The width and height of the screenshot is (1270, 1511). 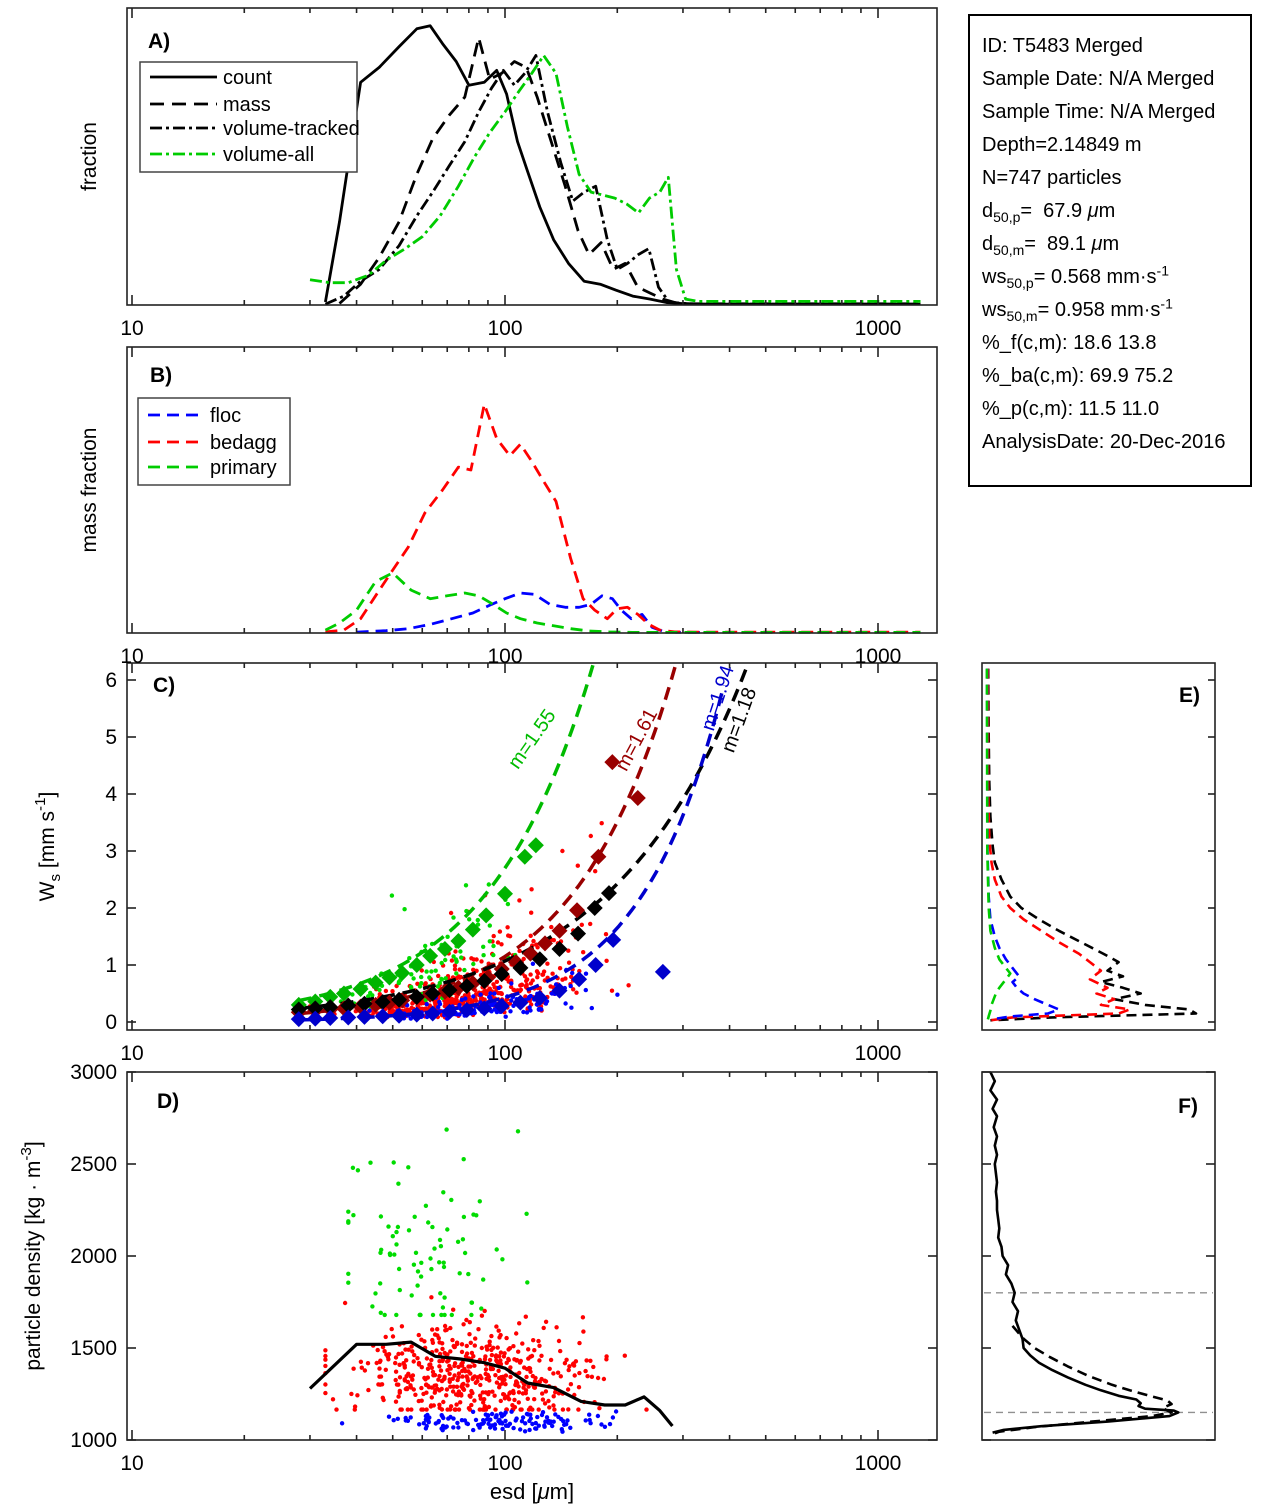 What do you see at coordinates (1023, 844) in the screenshot?
I see `series-floc-ws-dist` at bounding box center [1023, 844].